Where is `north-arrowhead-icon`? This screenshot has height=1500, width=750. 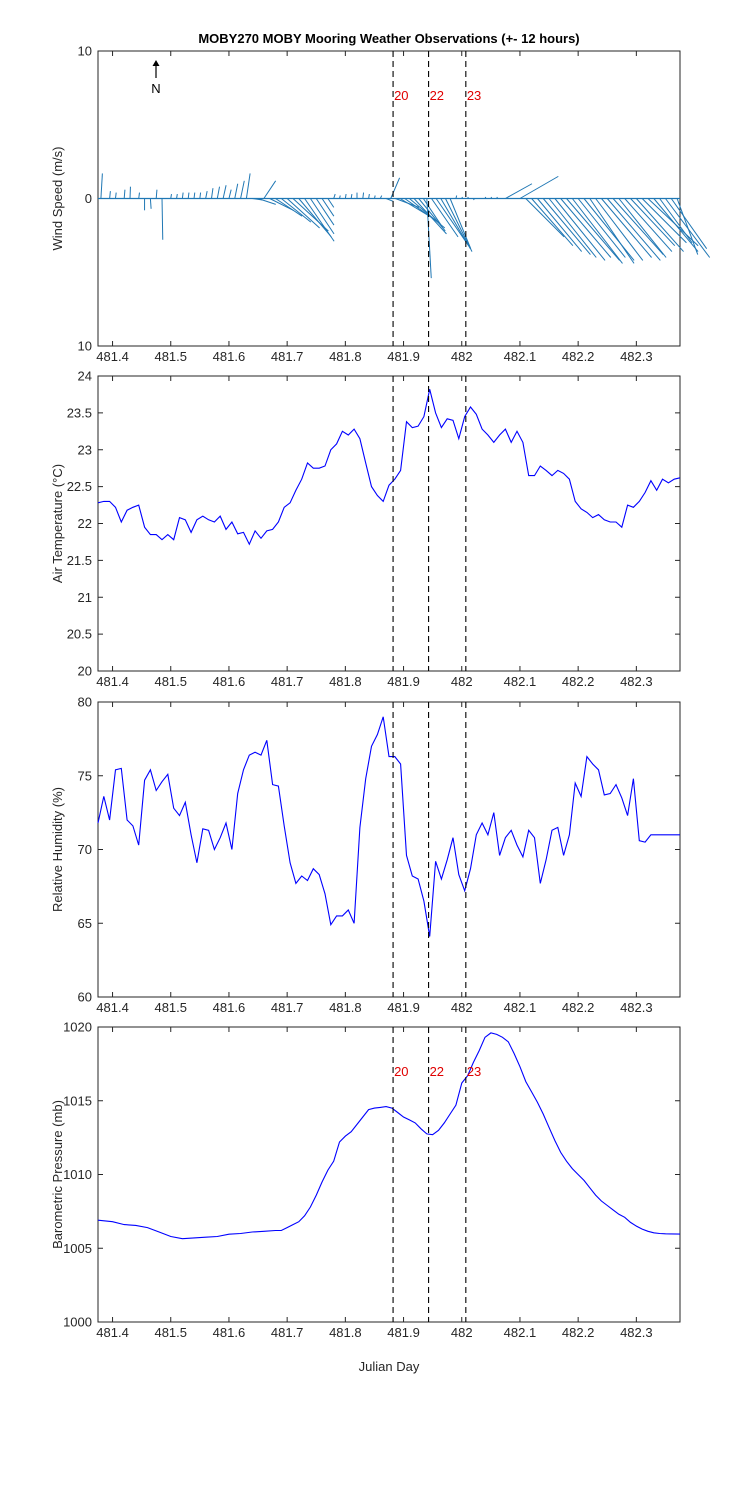 north-arrowhead-icon is located at coordinates (156, 63).